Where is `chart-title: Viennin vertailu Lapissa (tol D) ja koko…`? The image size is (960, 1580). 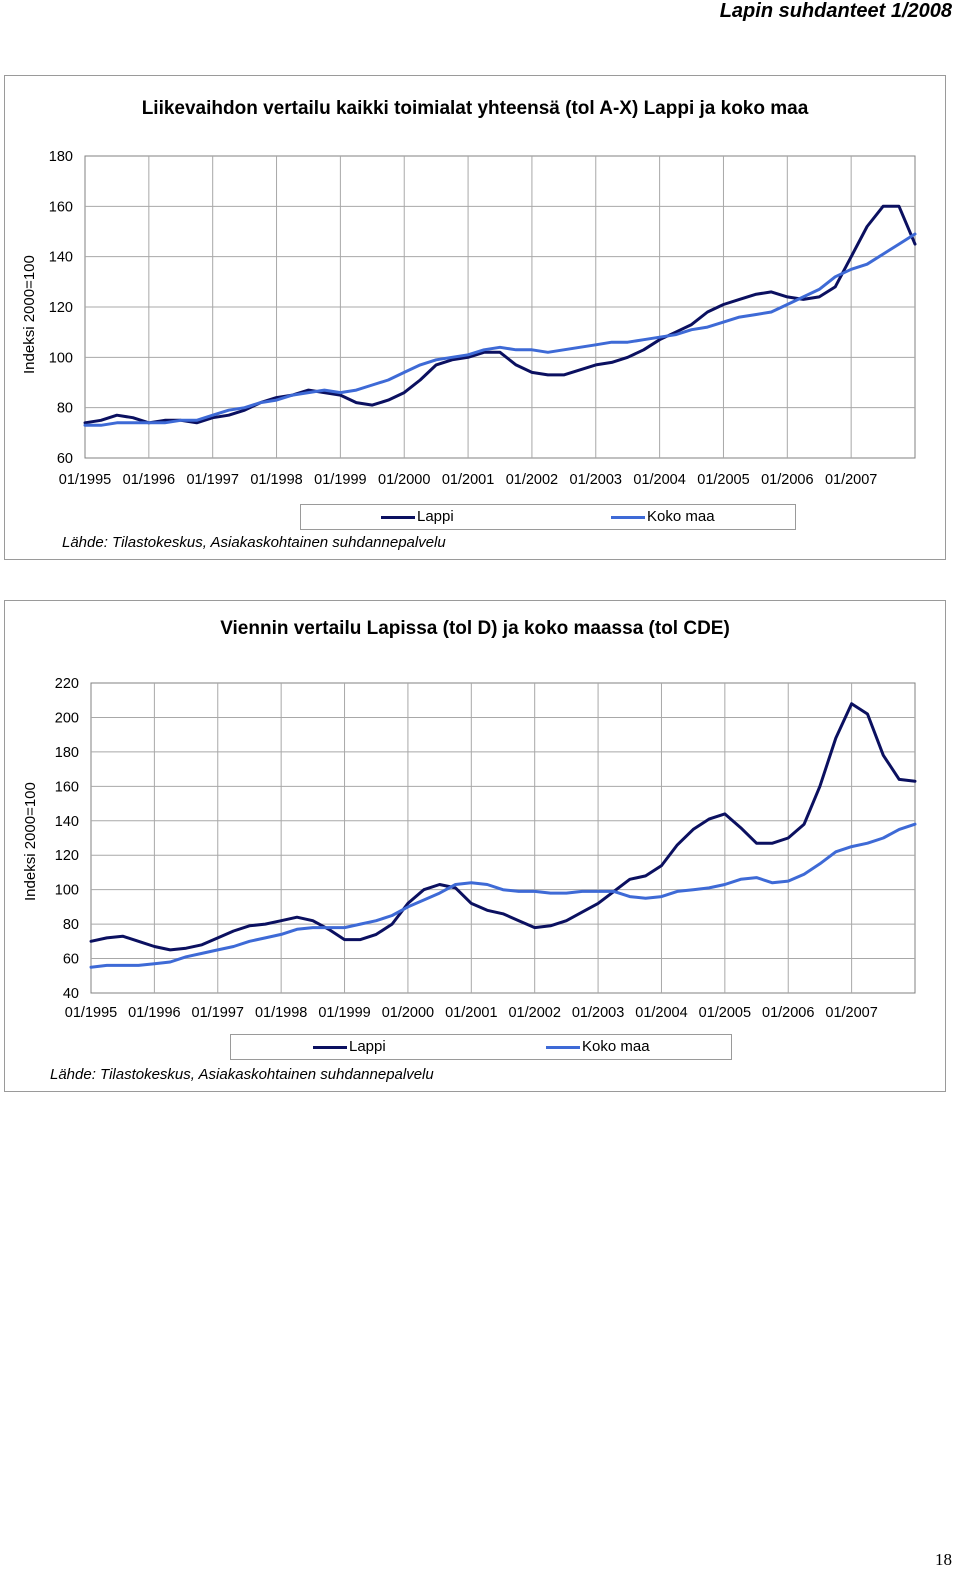
chart-title: Viennin vertailu Lapissa (tol D) ja koko… is located at coordinates (475, 628).